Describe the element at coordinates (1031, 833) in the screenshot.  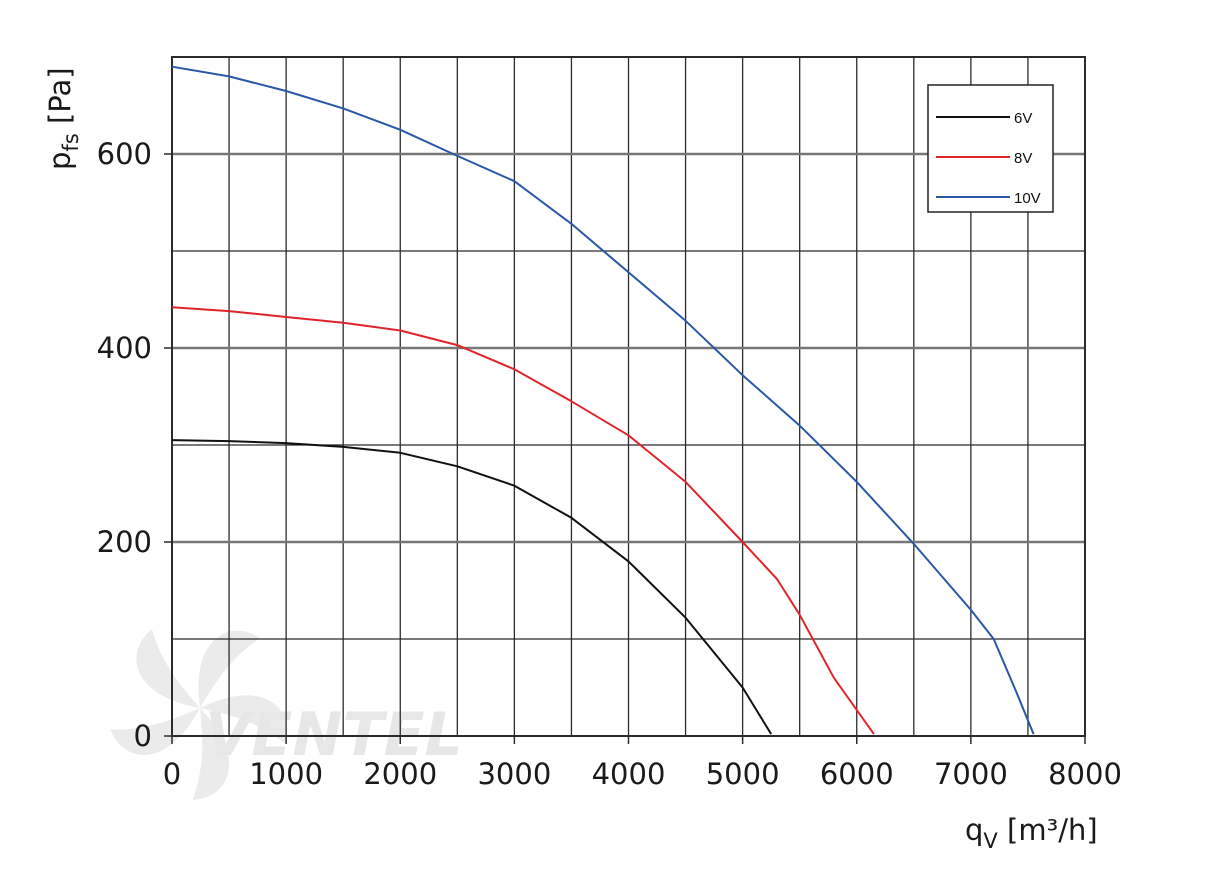
I see `x-axis-title: qV [m³/h]` at that location.